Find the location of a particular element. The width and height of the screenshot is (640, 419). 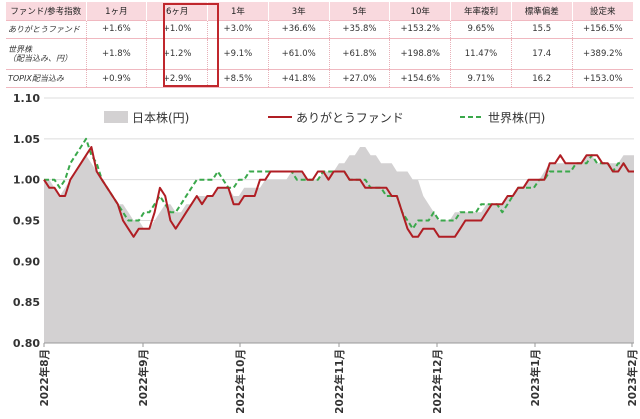

table-cell: +2.9% is located at coordinates (177, 78).